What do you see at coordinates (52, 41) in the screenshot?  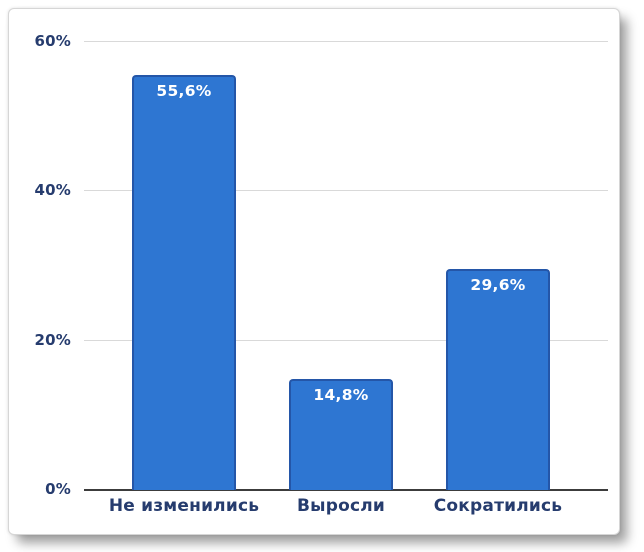 I see `y-tick-label-60: 60%` at bounding box center [52, 41].